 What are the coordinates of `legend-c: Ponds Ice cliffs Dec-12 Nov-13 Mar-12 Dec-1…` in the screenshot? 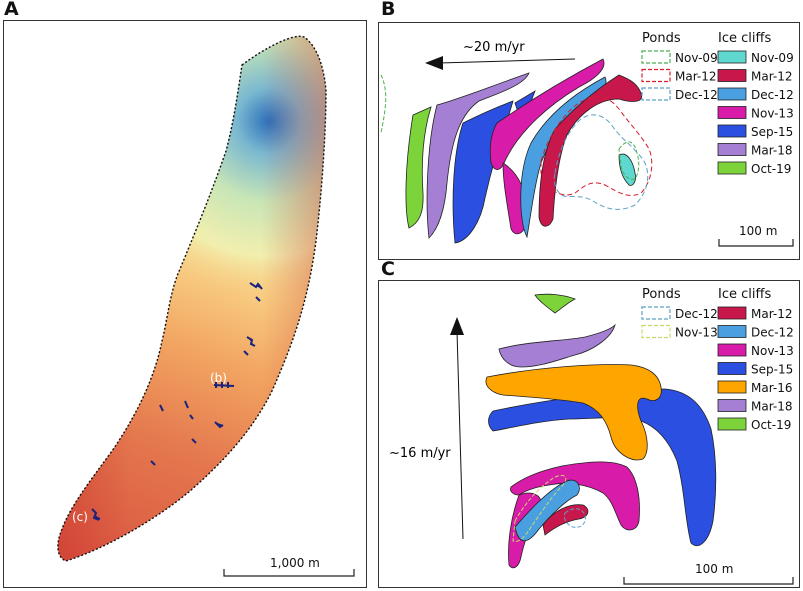 It's located at (717, 359).